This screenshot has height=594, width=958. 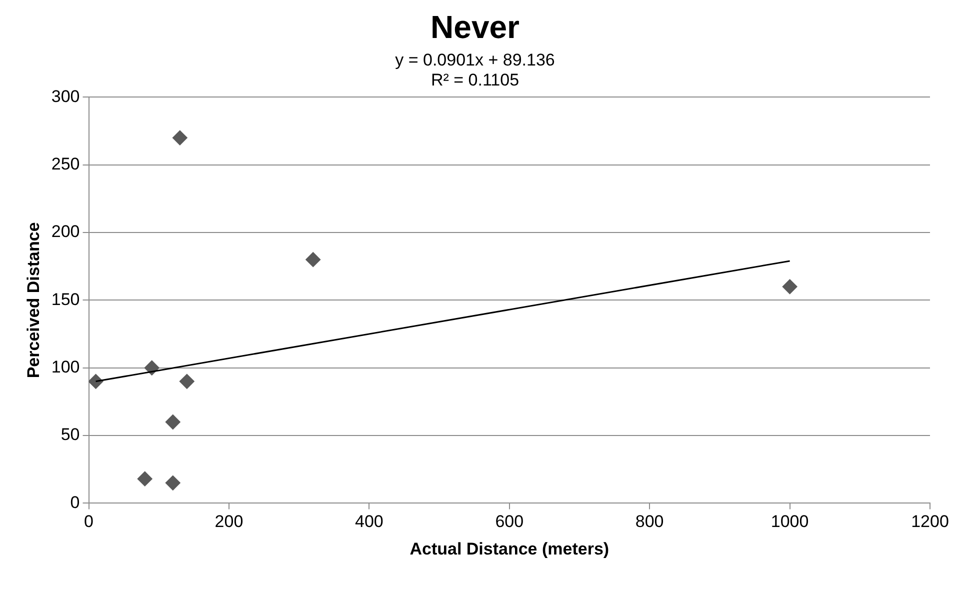 What do you see at coordinates (369, 522) in the screenshot?
I see `x-tick-label: 400` at bounding box center [369, 522].